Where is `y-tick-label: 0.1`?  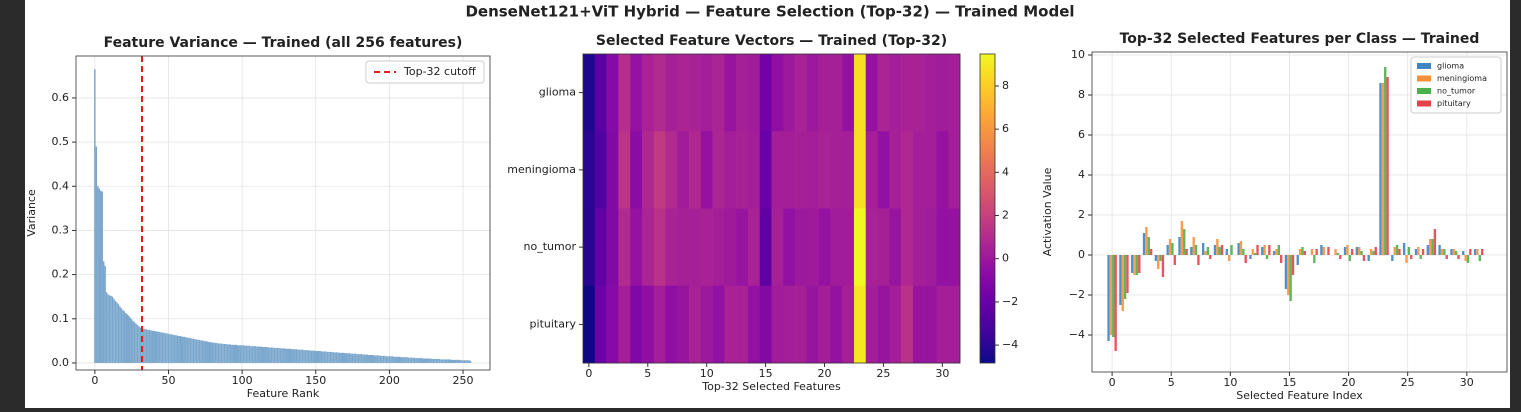
y-tick-label: 0.1 is located at coordinates (61, 318).